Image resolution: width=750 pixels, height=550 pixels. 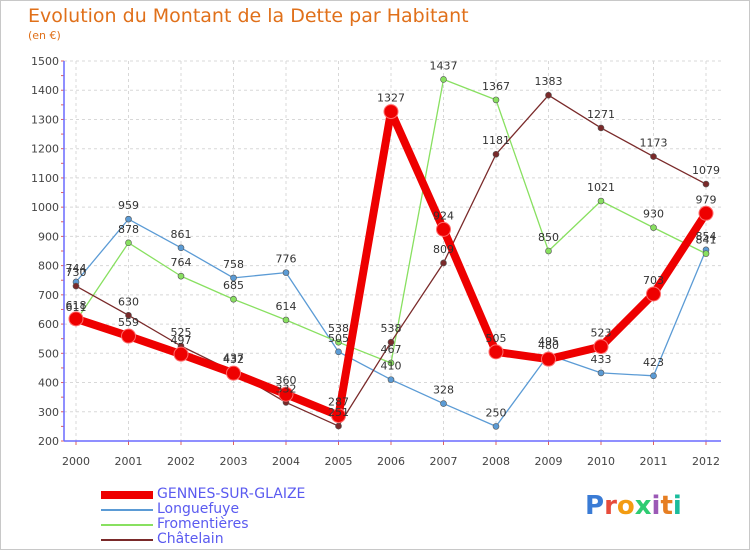 What do you see at coordinates (706, 236) in the screenshot?
I see `data-label: 854` at bounding box center [706, 236].